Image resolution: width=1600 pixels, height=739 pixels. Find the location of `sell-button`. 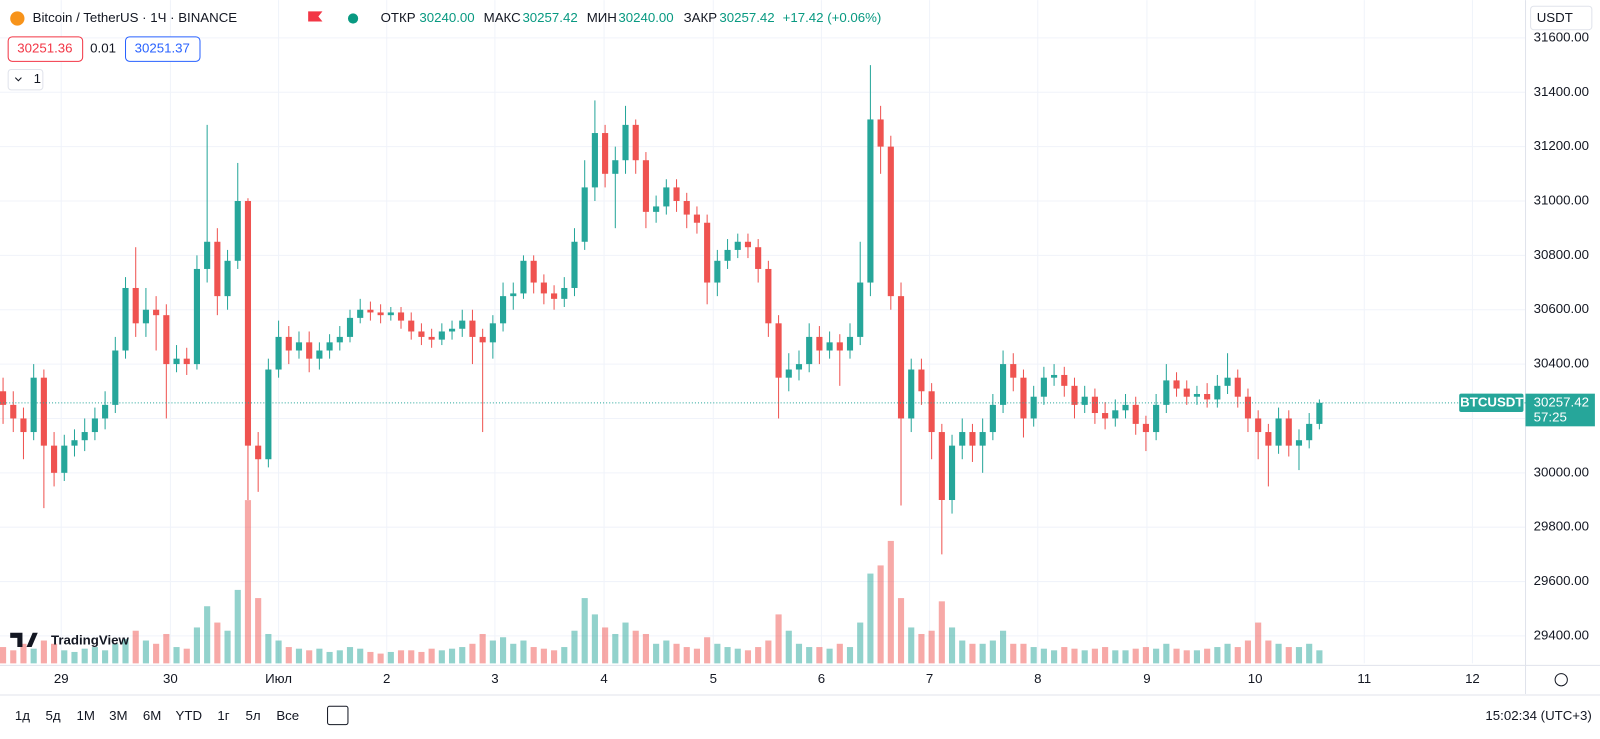

sell-button is located at coordinates (45, 49).